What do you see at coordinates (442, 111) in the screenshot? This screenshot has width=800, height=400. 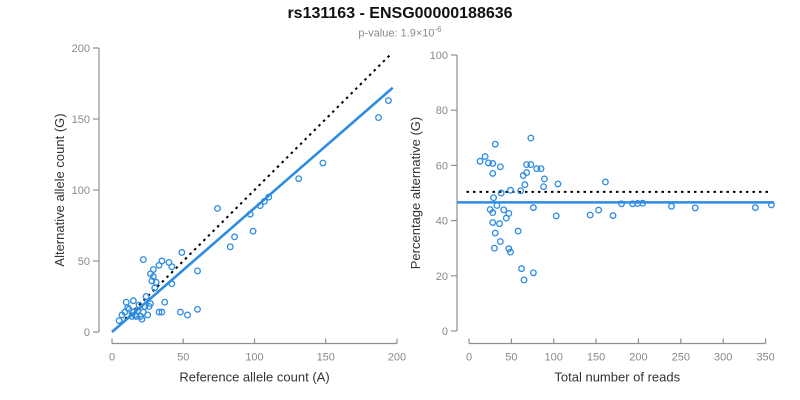 I see `y-tick-label: 80` at bounding box center [442, 111].